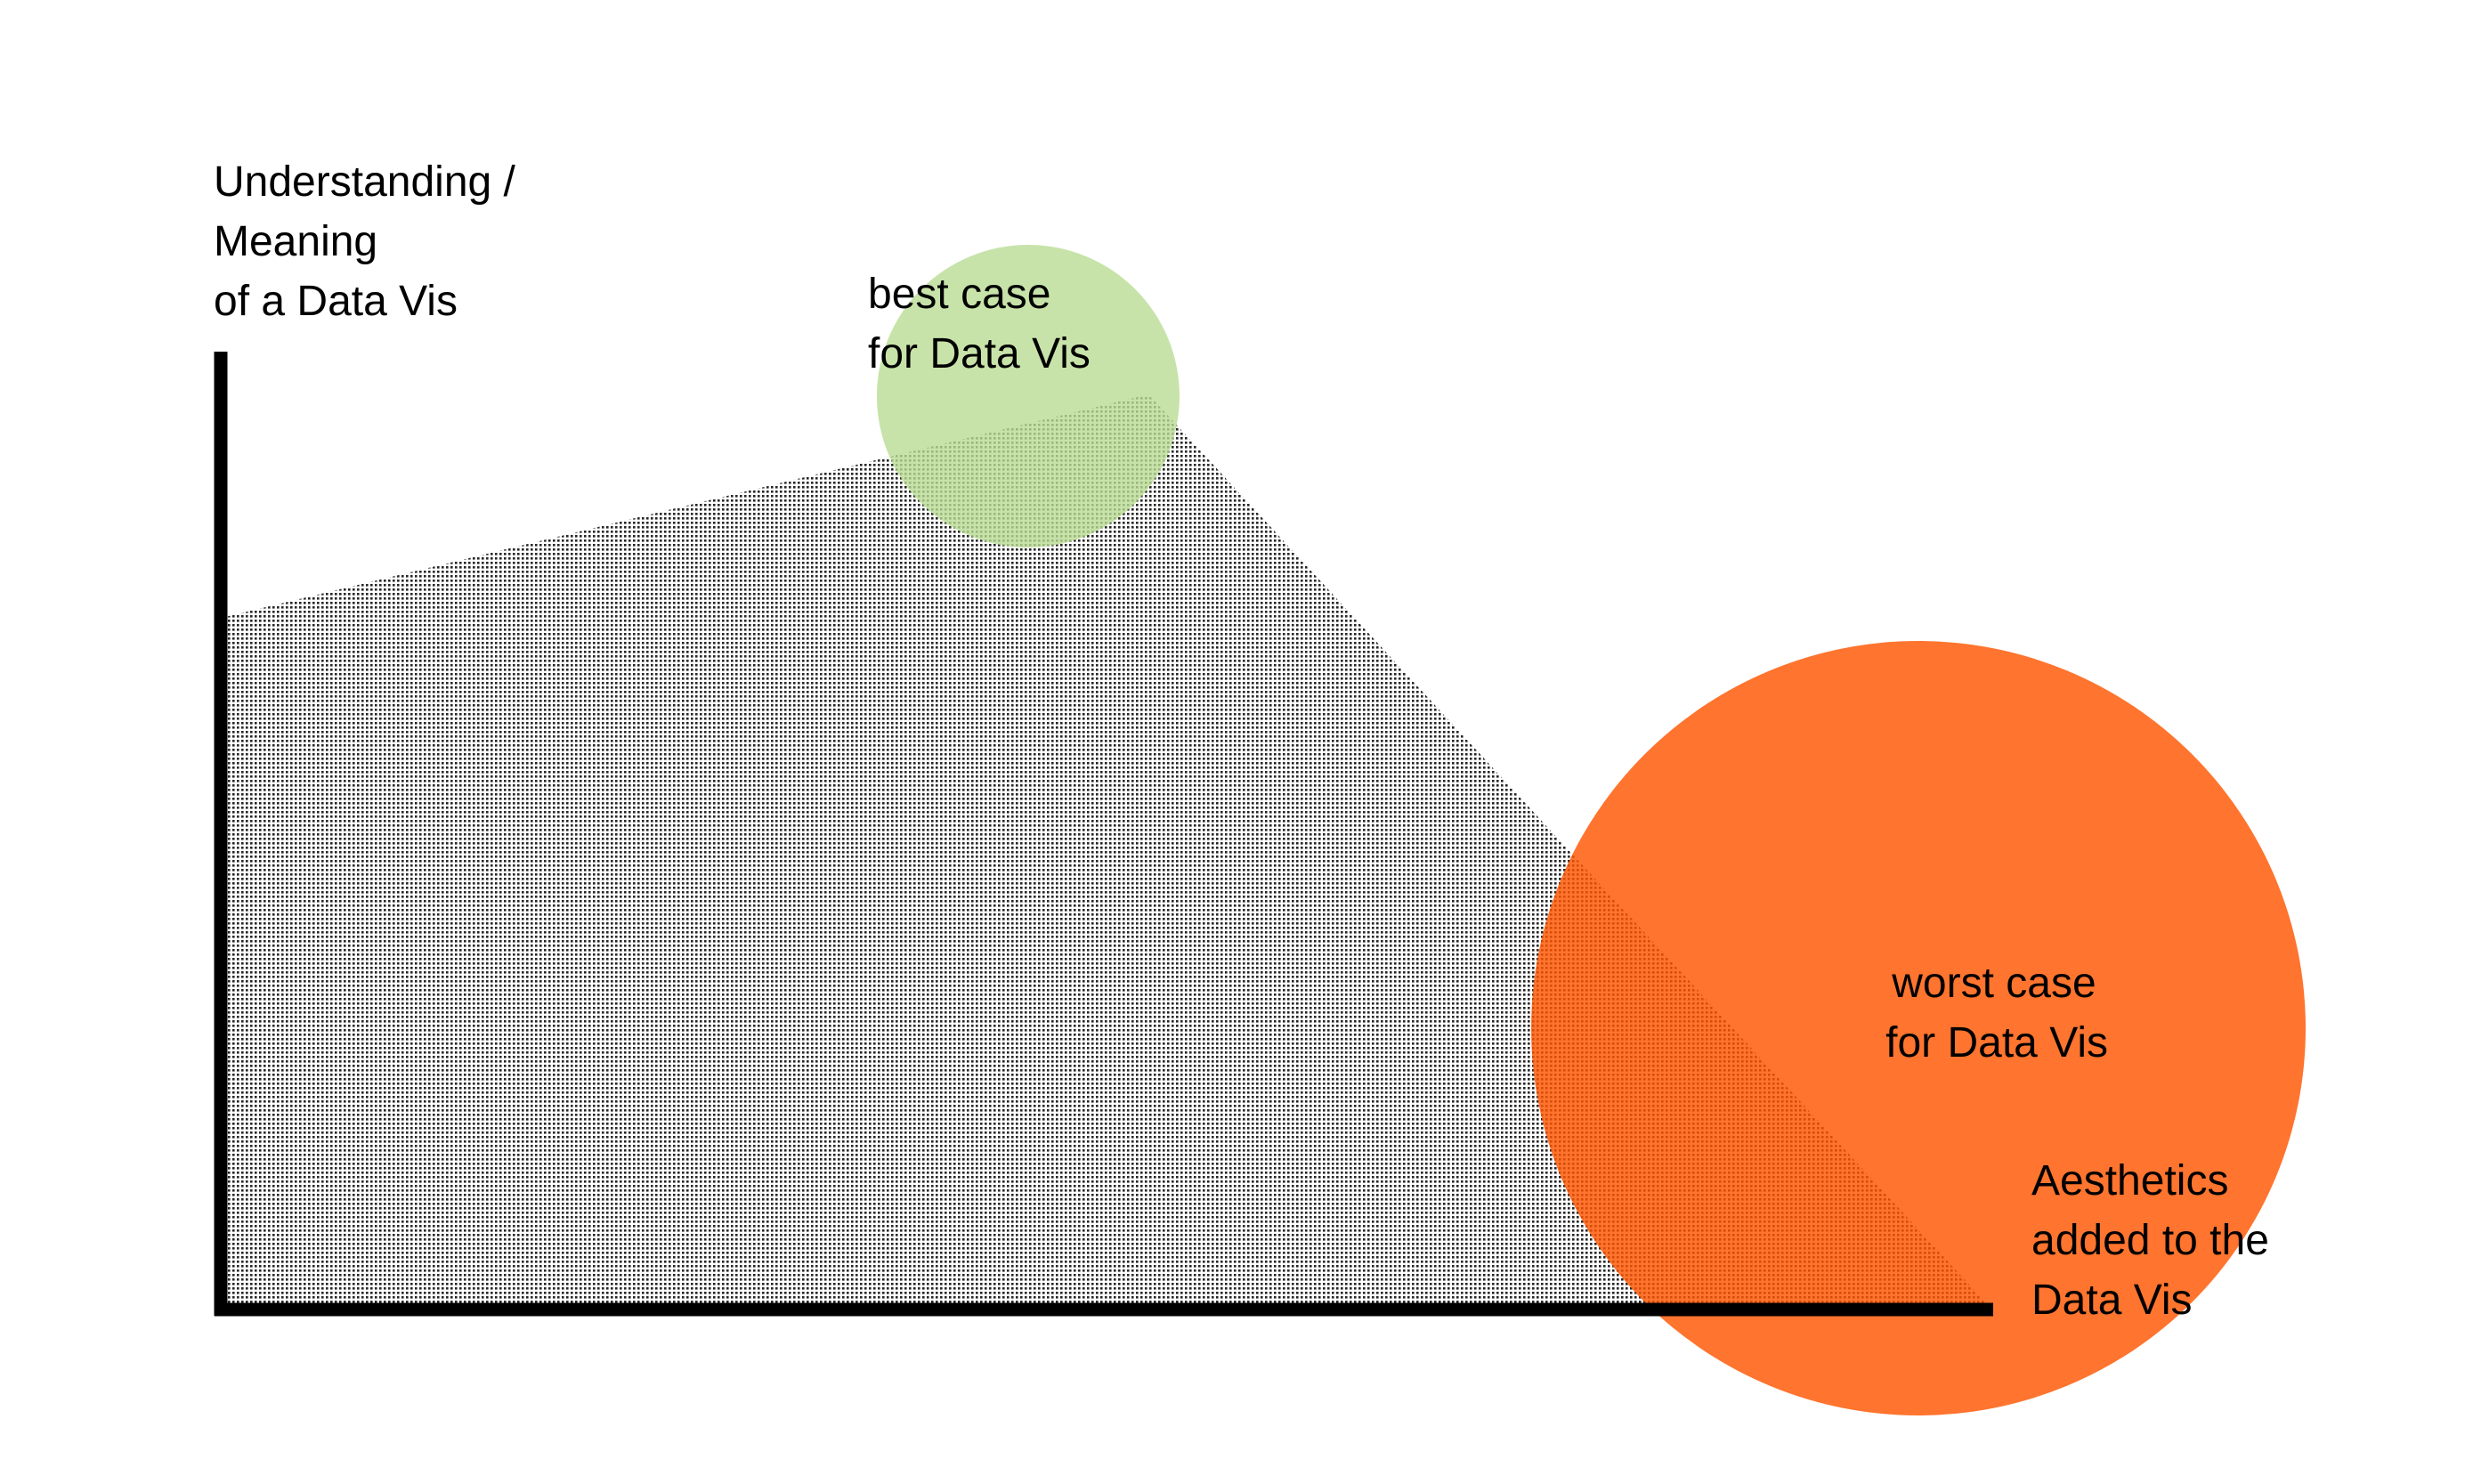 This screenshot has height=1484, width=2473. What do you see at coordinates (1994, 983) in the screenshot?
I see `worst-case-label-line-1: worst case` at bounding box center [1994, 983].